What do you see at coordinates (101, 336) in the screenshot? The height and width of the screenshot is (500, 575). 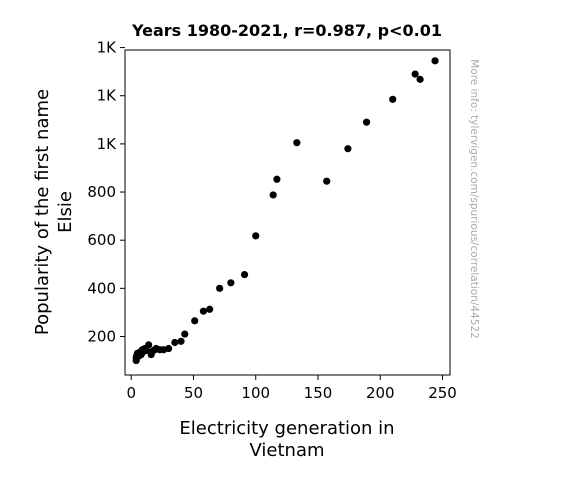 I see `y-tick-label: 200` at bounding box center [101, 336].